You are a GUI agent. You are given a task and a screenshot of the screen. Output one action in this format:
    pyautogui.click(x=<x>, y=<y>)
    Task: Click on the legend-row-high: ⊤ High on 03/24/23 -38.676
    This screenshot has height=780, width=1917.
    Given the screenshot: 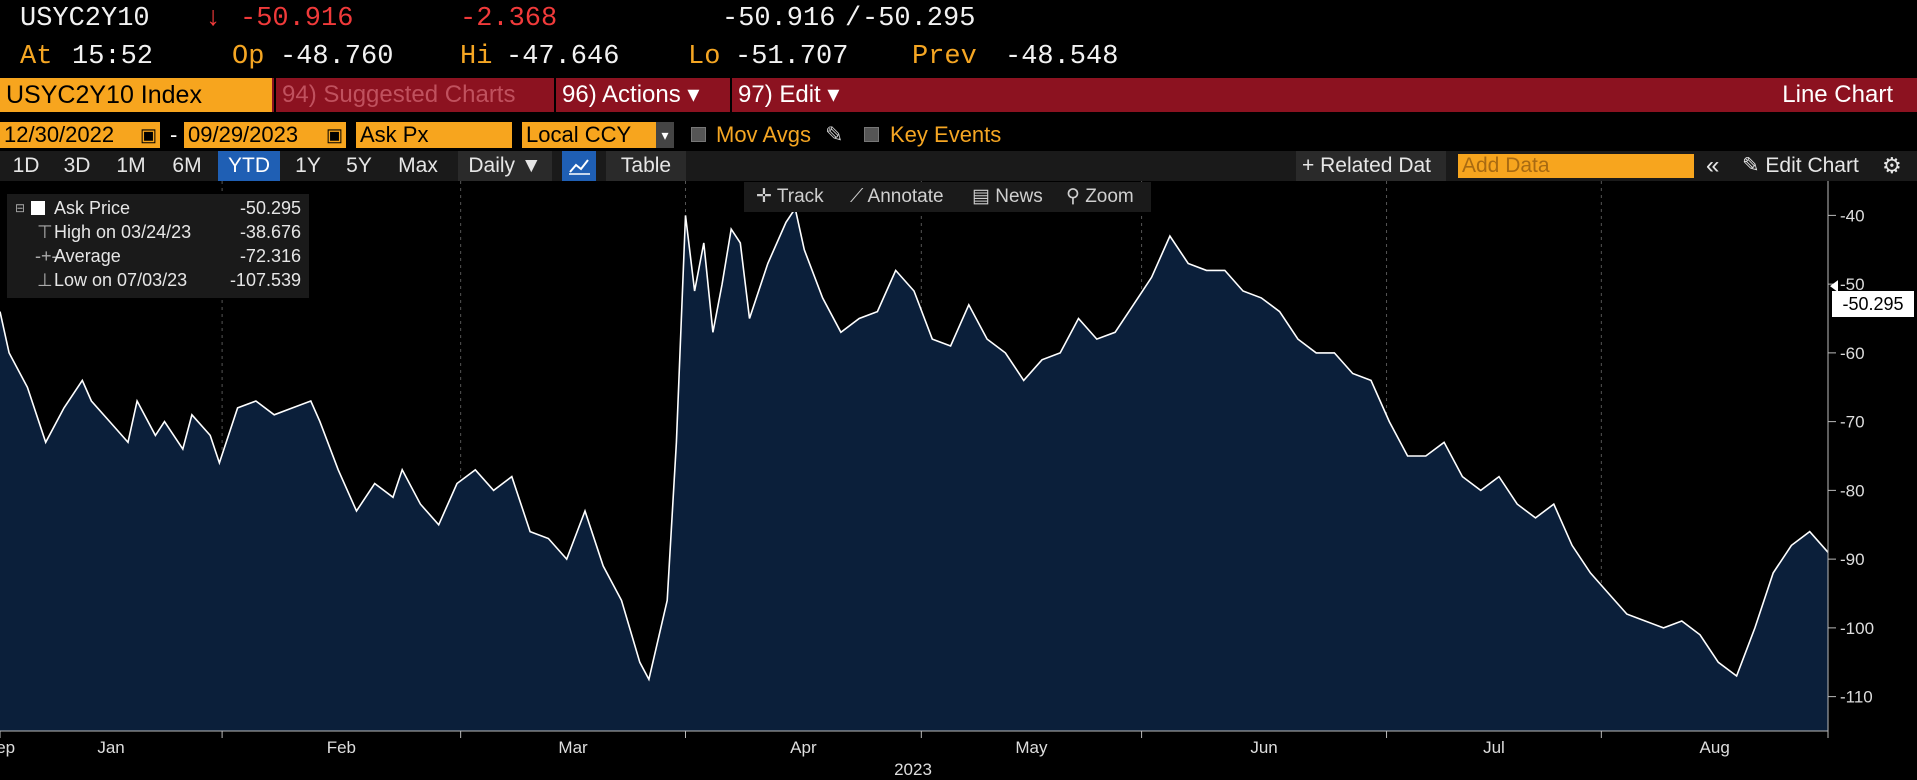 What is the action you would take?
    pyautogui.click(x=158, y=232)
    